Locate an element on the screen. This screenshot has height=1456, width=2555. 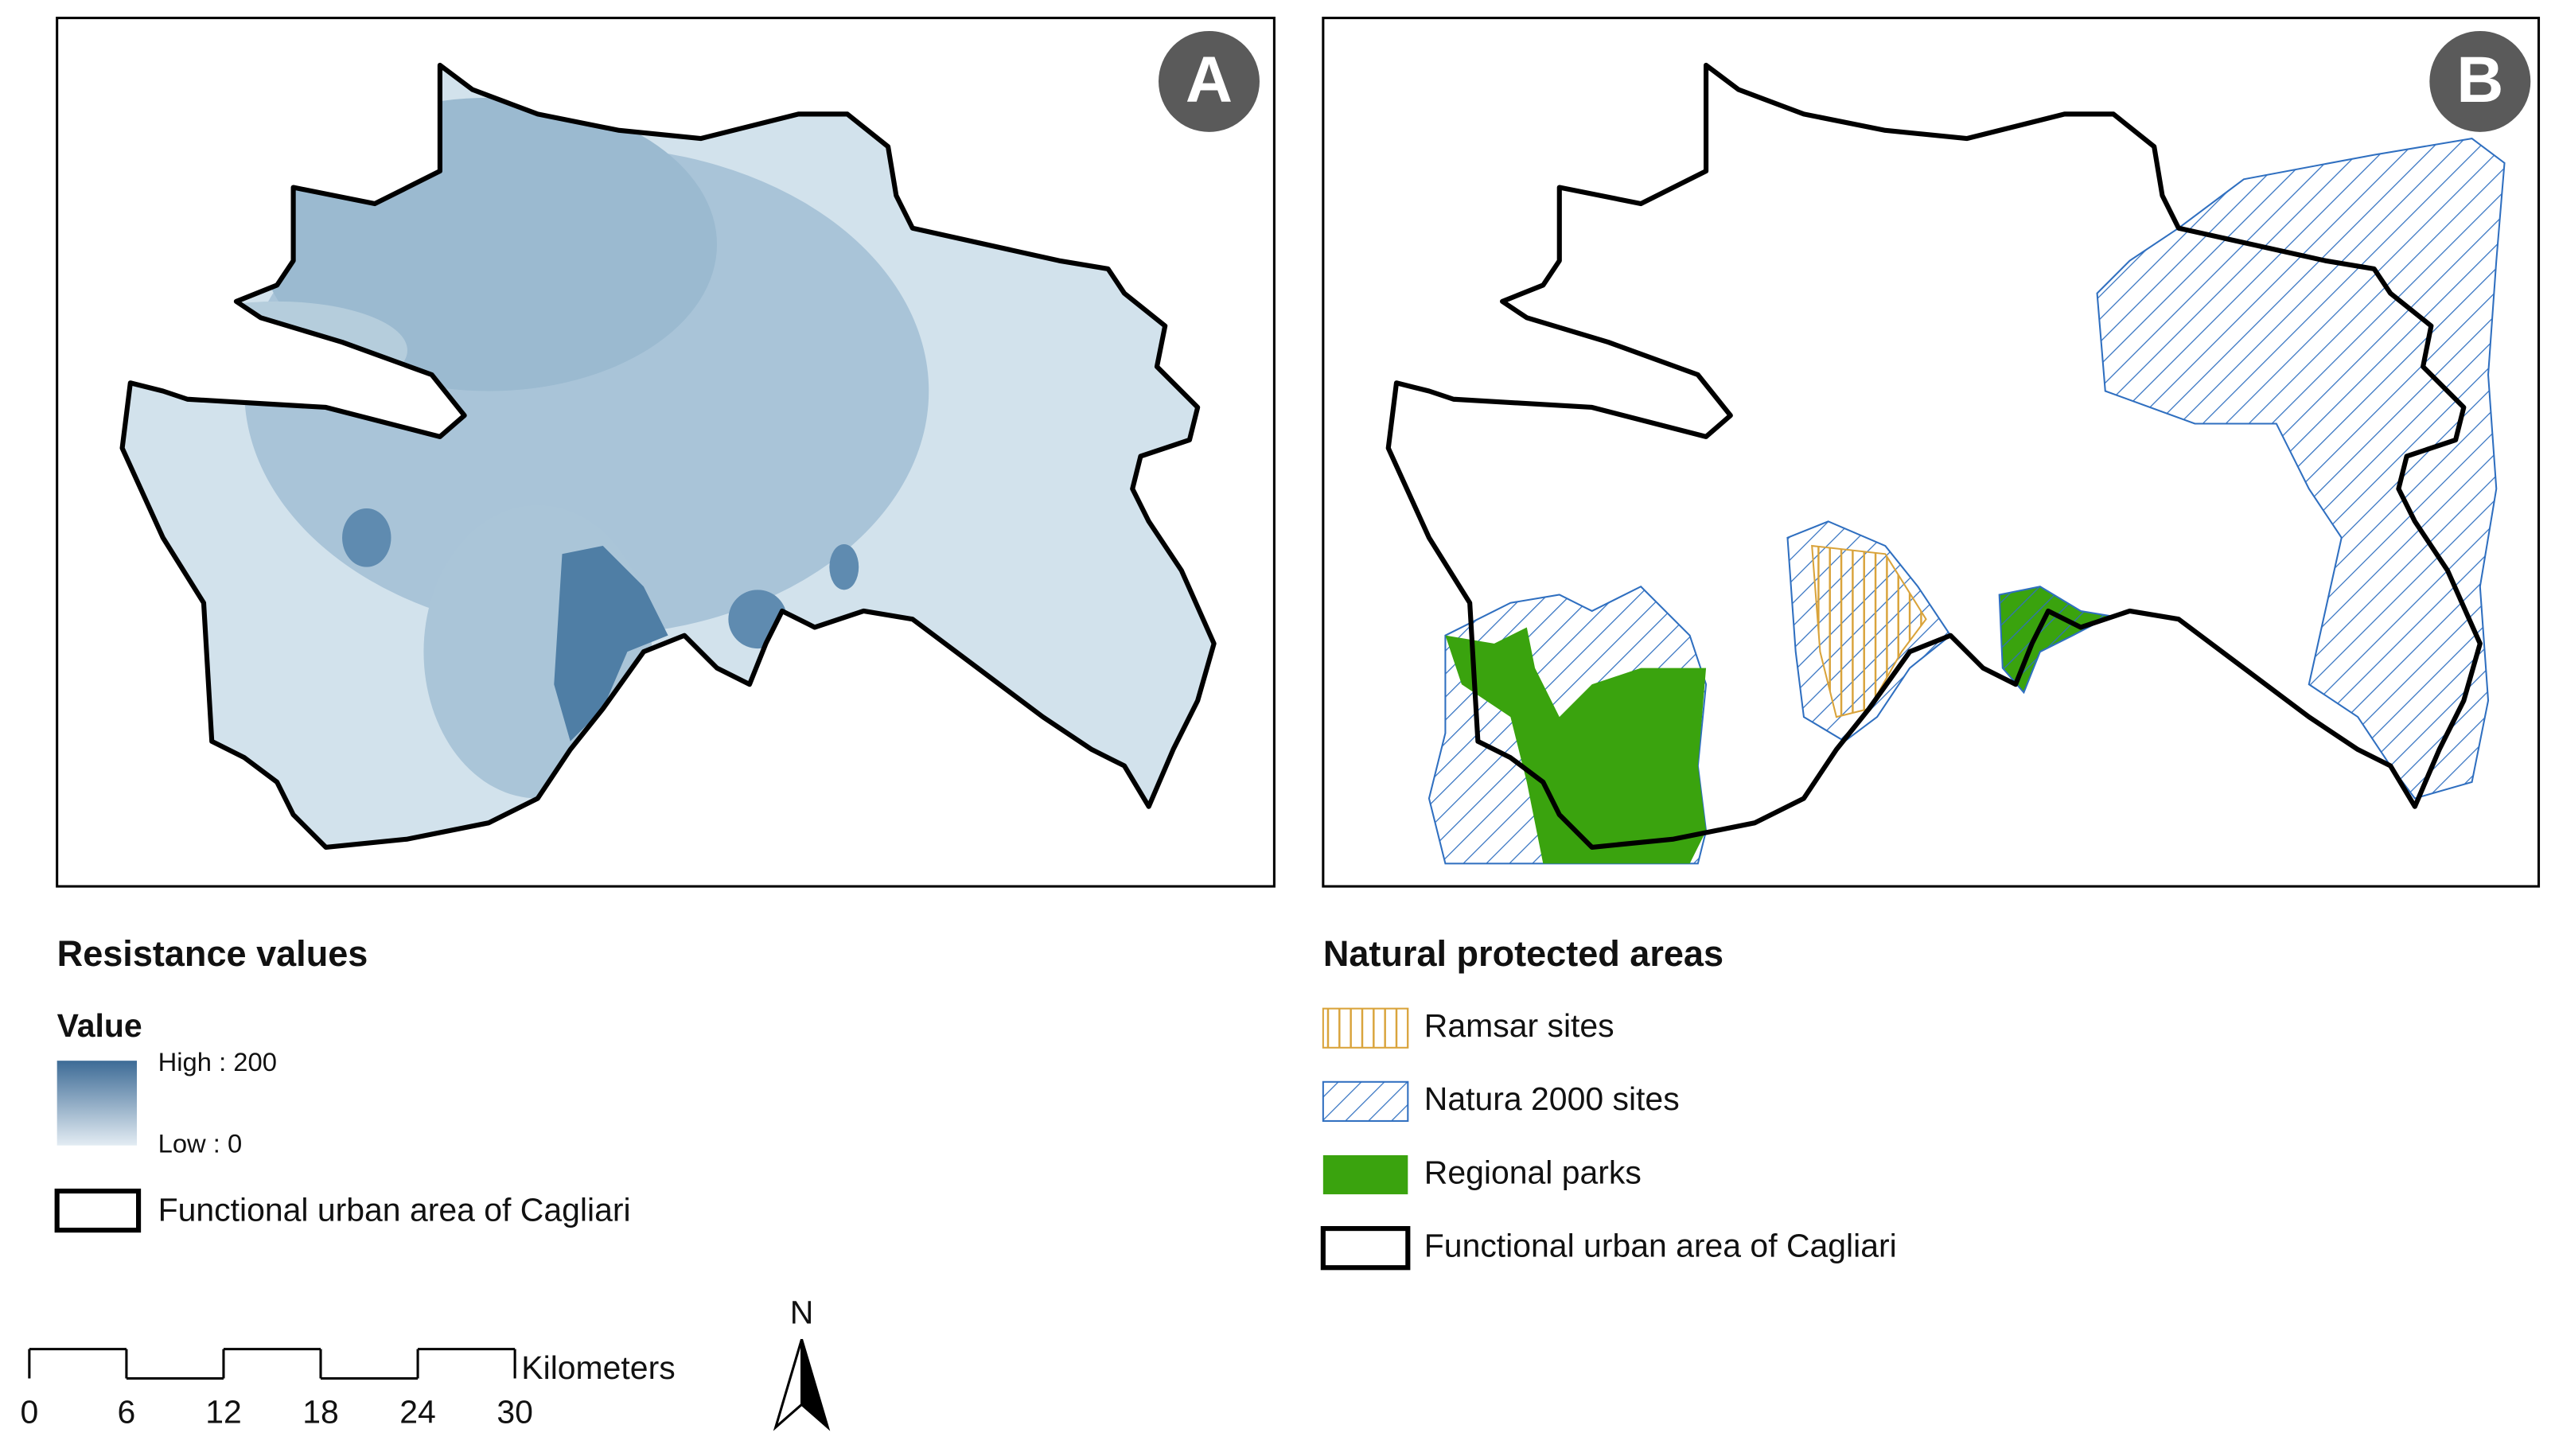
ramsar-swatch is located at coordinates (1365, 1028).